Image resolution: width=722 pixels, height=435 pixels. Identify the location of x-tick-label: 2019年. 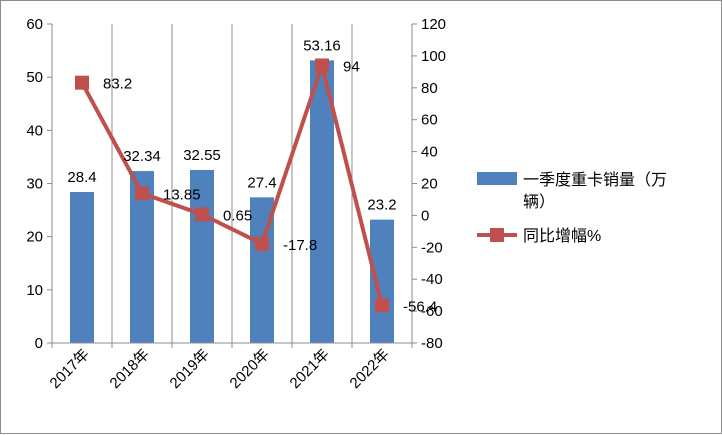
(190, 369).